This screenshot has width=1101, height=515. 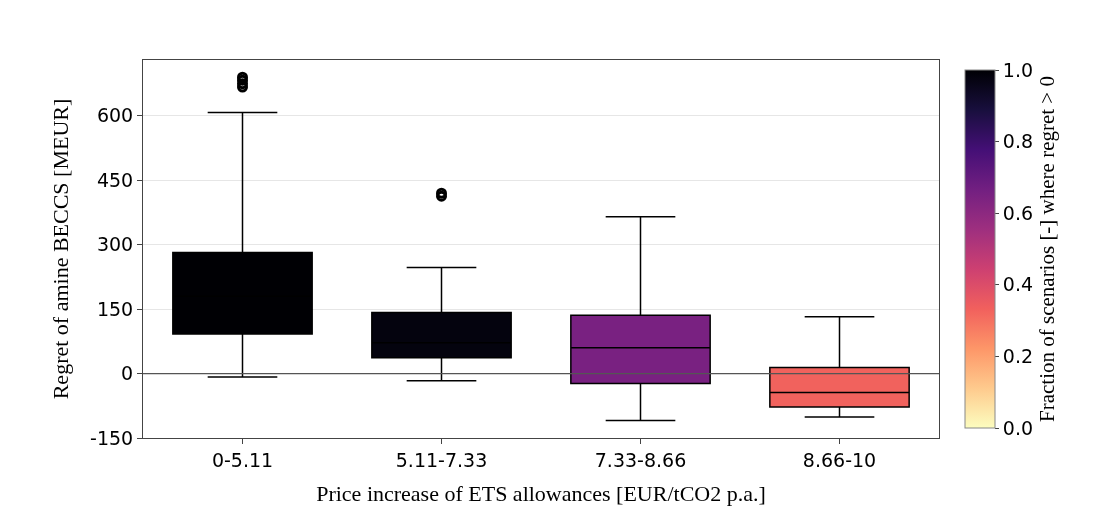 What do you see at coordinates (1018, 356) in the screenshot?
I see `color-bar-label: 0.2` at bounding box center [1018, 356].